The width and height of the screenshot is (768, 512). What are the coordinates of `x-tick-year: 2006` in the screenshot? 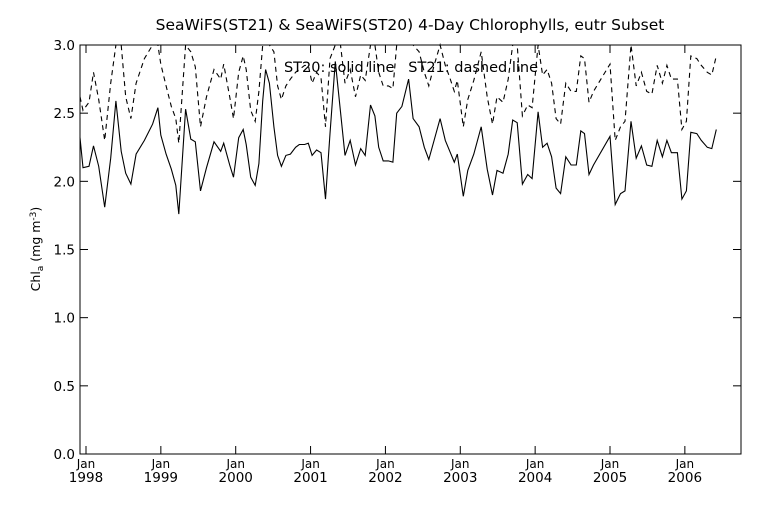 It's located at (685, 478).